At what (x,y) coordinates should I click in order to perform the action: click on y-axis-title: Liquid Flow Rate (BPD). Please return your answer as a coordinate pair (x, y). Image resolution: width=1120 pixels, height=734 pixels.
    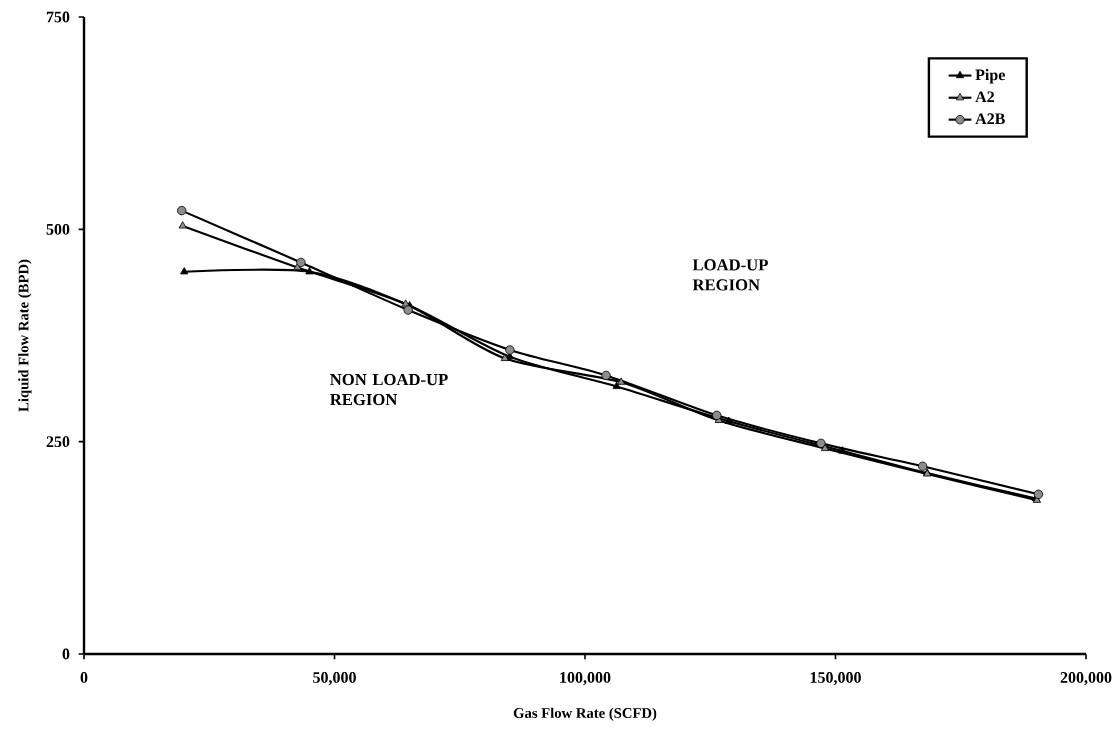
    Looking at the image, I should click on (25, 335).